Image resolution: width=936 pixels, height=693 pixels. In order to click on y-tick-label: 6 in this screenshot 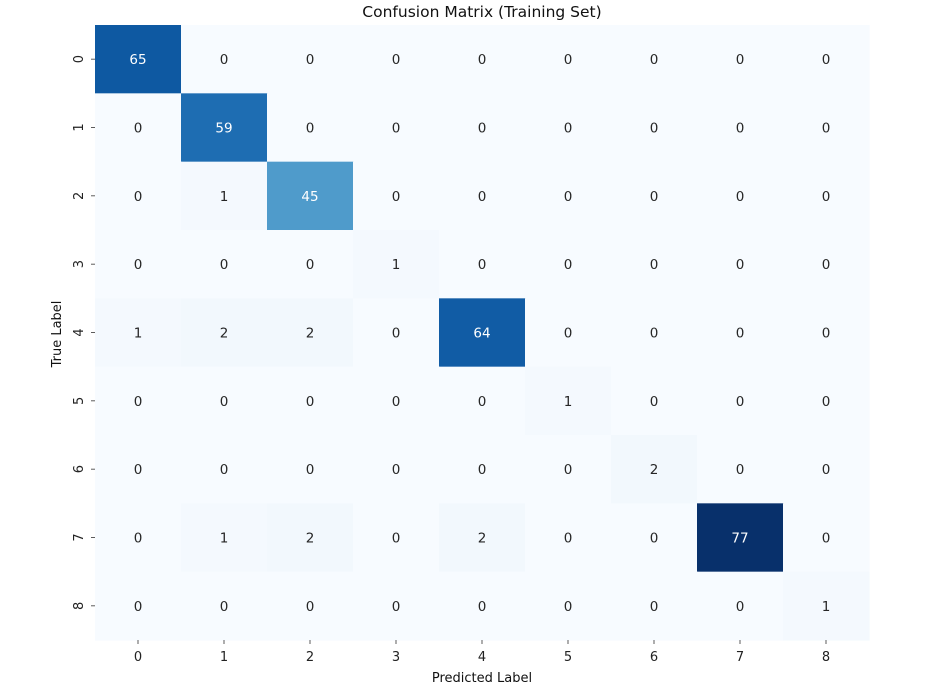, I will do `click(79, 469)`.